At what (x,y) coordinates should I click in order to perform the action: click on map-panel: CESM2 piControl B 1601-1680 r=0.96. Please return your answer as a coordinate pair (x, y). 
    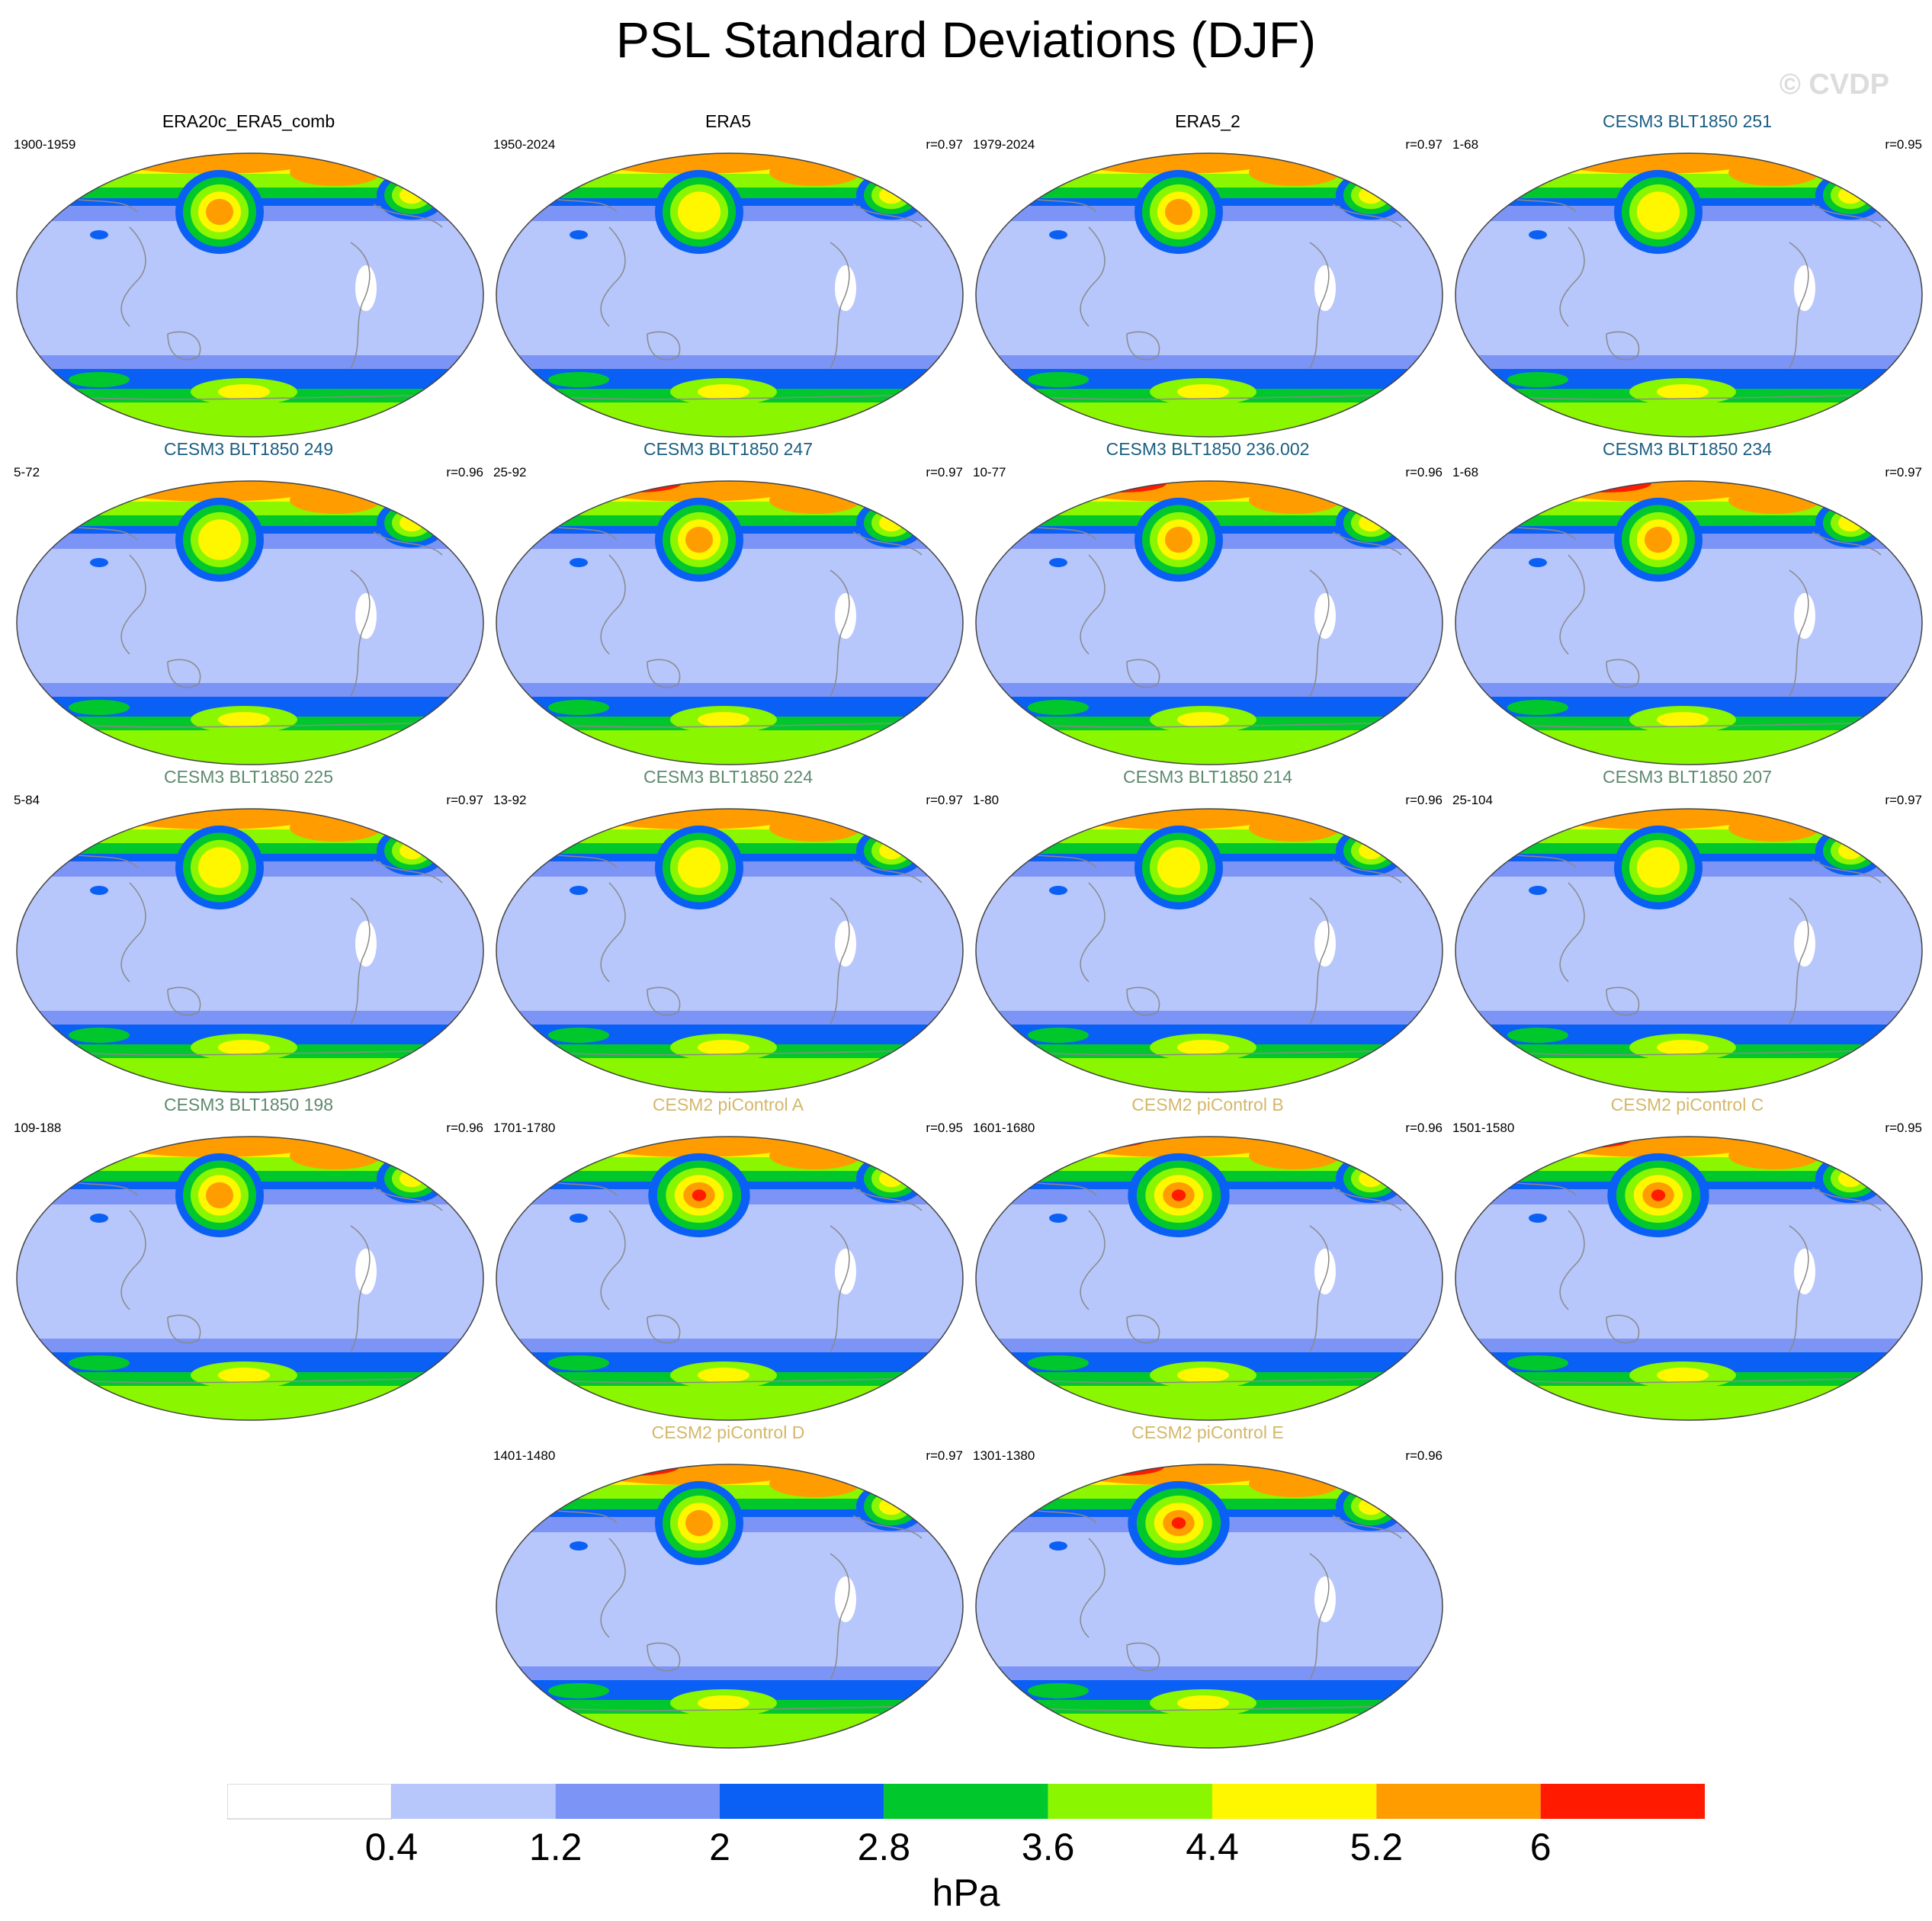
    Looking at the image, I should click on (1207, 1258).